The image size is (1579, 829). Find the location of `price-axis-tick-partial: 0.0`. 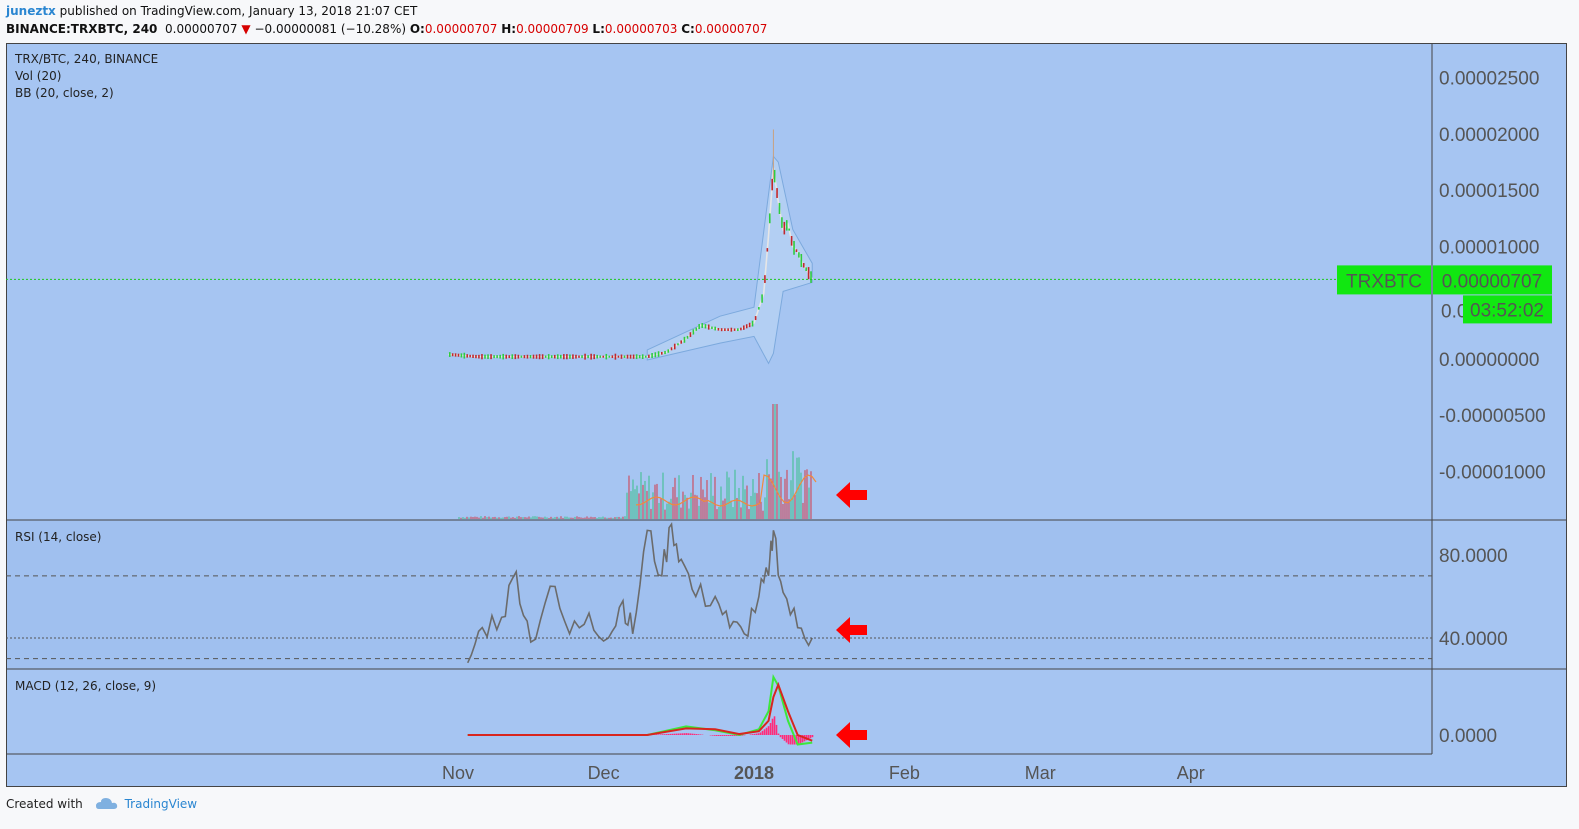

price-axis-tick-partial: 0.0 is located at coordinates (1454, 311).